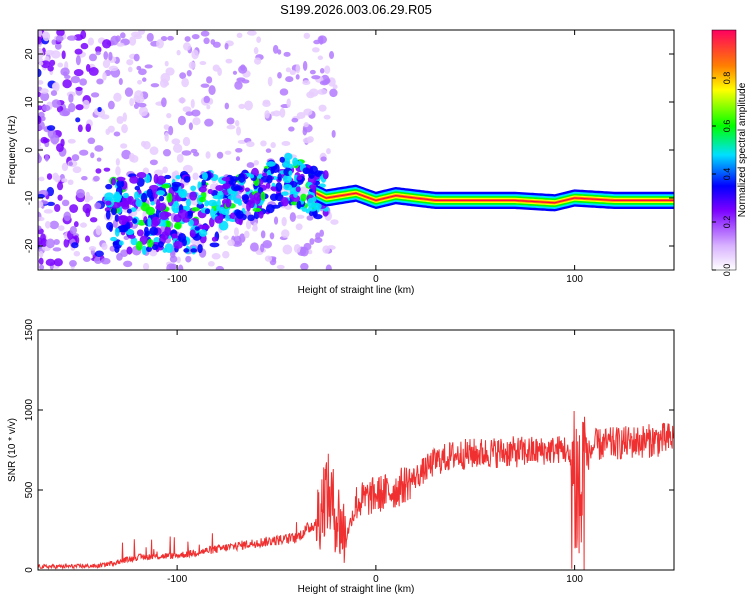 The height and width of the screenshot is (600, 750). Describe the element at coordinates (727, 222) in the screenshot. I see `colorbar-tick-label: 0.2` at that location.